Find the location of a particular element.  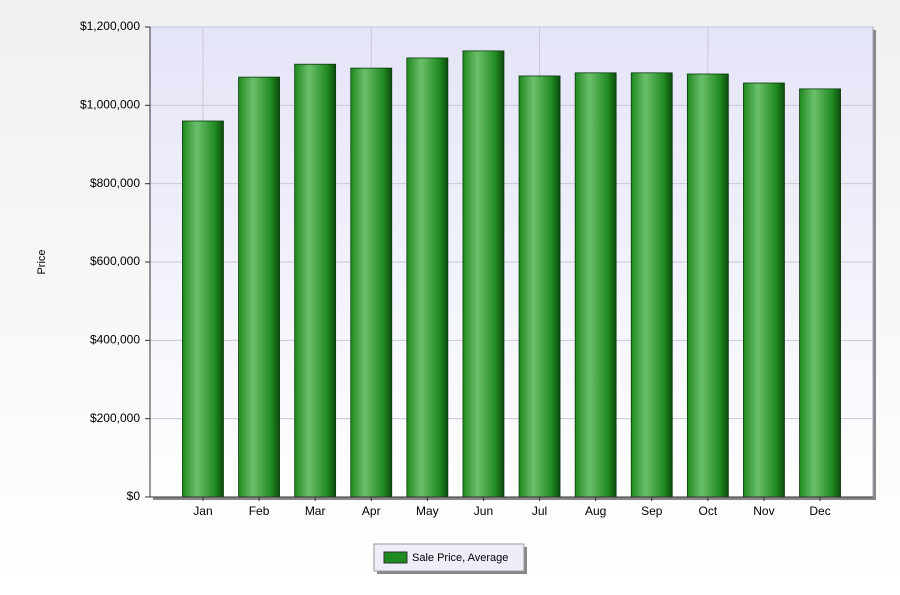

y-tick-label: $400,000 is located at coordinates (115, 340).